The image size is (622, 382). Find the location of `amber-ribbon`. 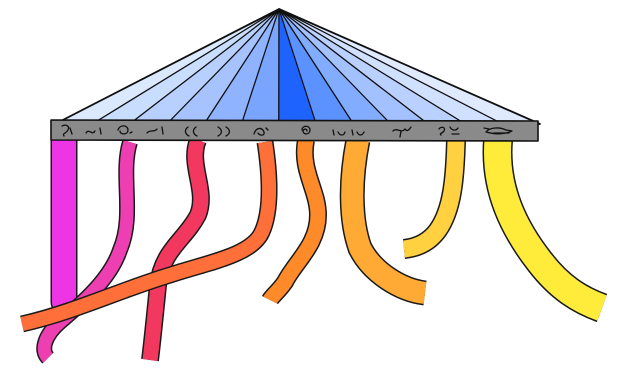

amber-ribbon is located at coordinates (383, 221).